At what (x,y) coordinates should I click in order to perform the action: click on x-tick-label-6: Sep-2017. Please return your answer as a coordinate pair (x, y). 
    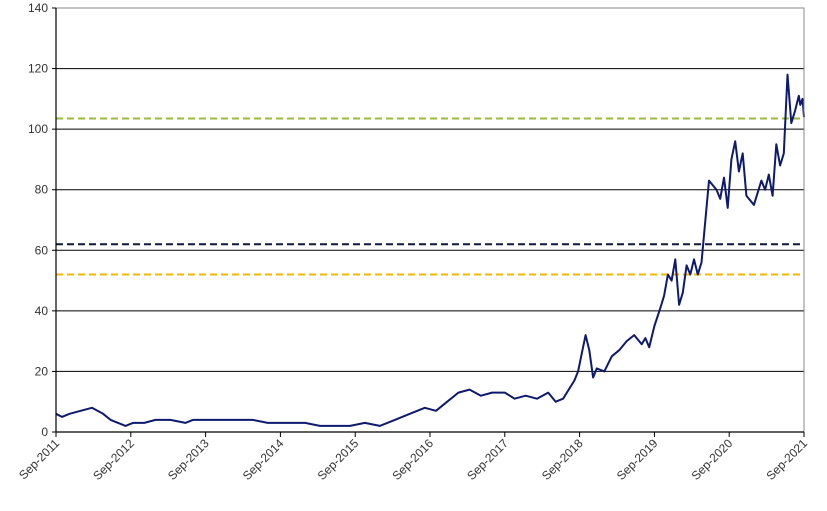
    Looking at the image, I should click on (487, 459).